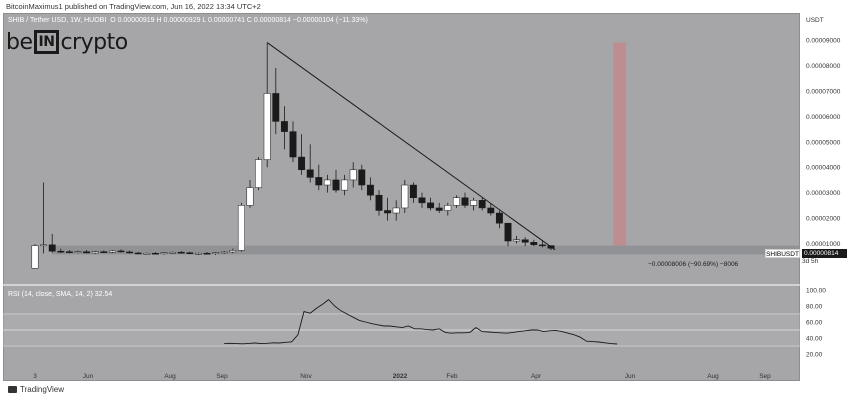 This screenshot has width=850, height=400. I want to click on rsi-band, so click(401, 330).